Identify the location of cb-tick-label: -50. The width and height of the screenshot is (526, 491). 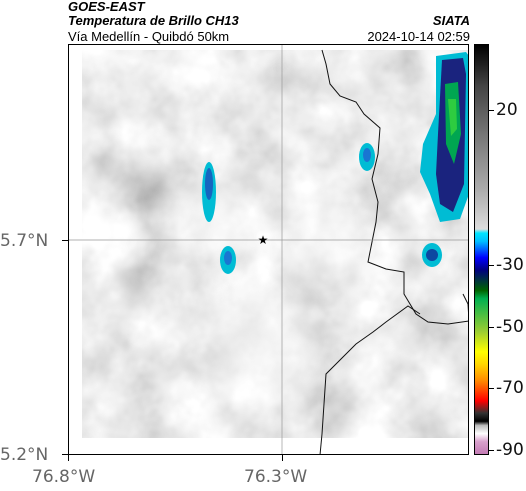
(510, 327).